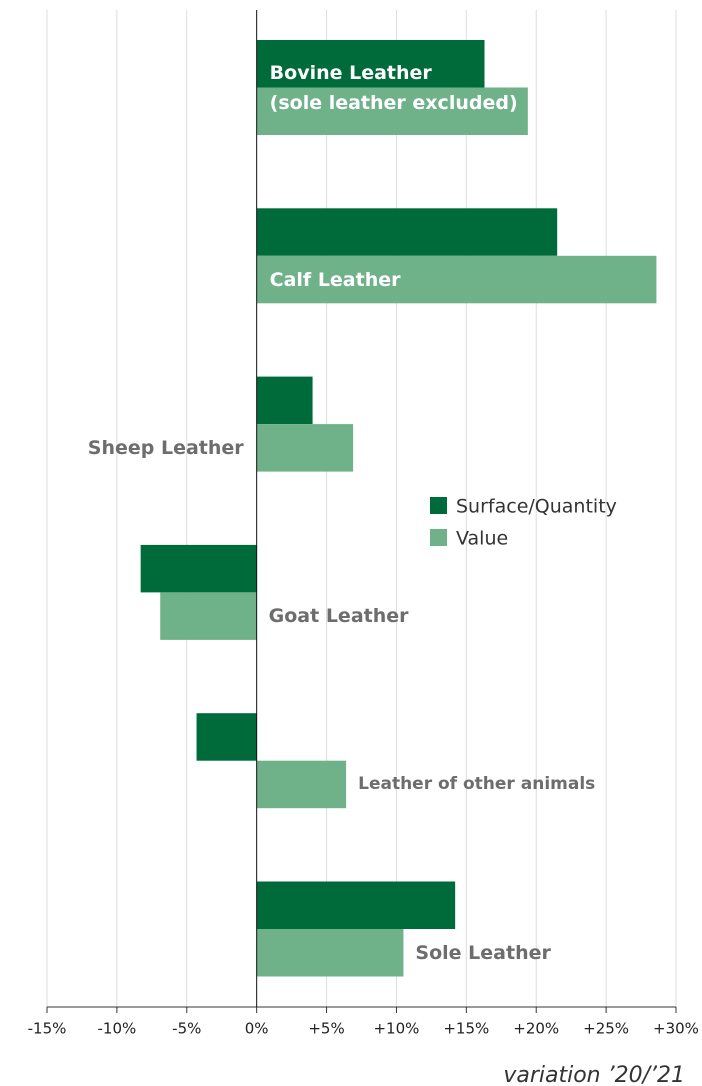  What do you see at coordinates (396, 1029) in the screenshot?
I see `x-tick-label: +10%` at bounding box center [396, 1029].